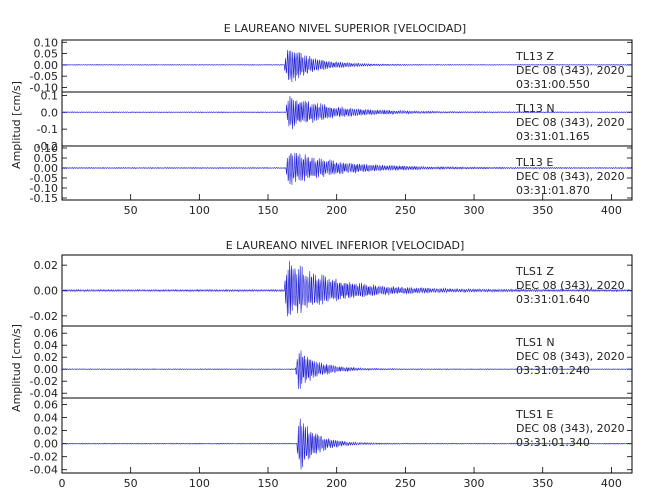 This screenshot has width=650, height=500. I want to click on upper-chart-title: E LAUREANO NIVEL SUPERIOR [VELOCIDAD], so click(345, 28).